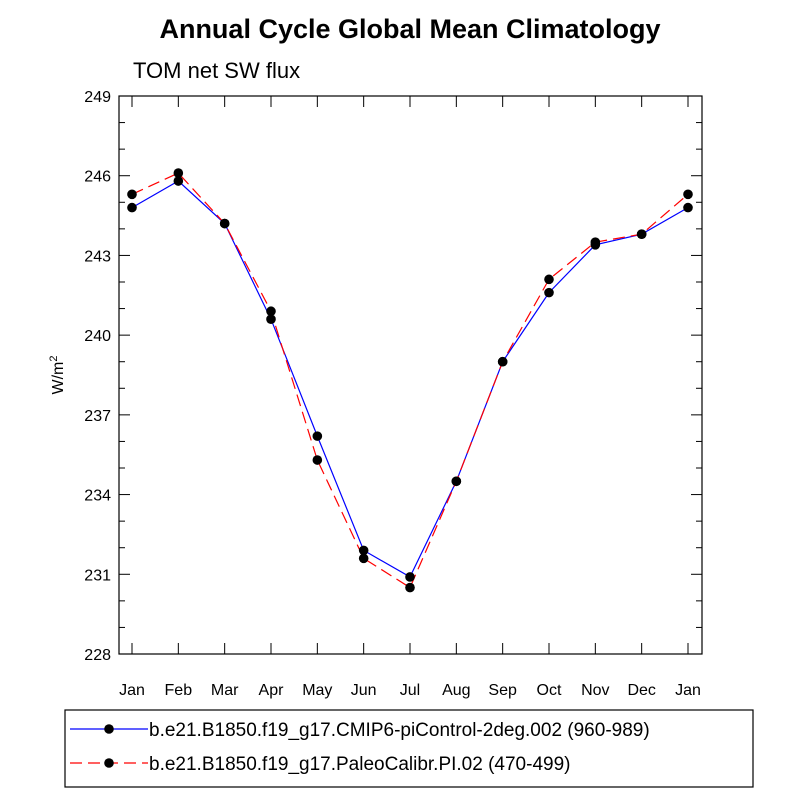 Image resolution: width=800 pixels, height=800 pixels. Describe the element at coordinates (97, 496) in the screenshot. I see `y-tick-label: 234` at that location.